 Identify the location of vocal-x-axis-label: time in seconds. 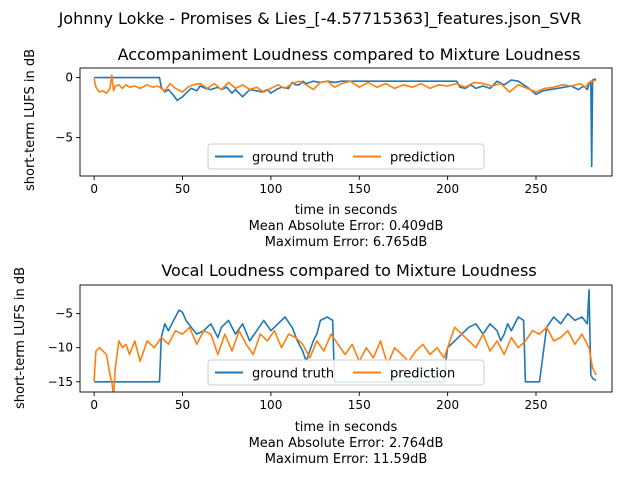
(346, 427).